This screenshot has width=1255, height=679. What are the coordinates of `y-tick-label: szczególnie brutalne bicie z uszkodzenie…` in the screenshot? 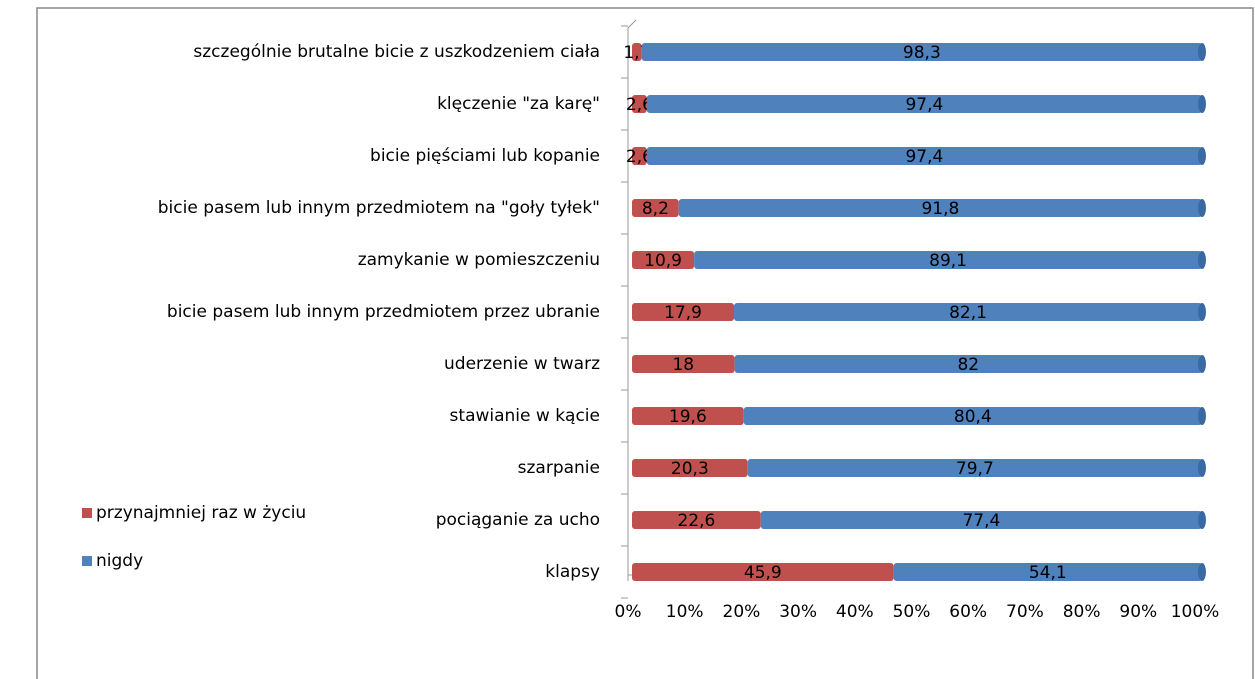 It's located at (396, 52).